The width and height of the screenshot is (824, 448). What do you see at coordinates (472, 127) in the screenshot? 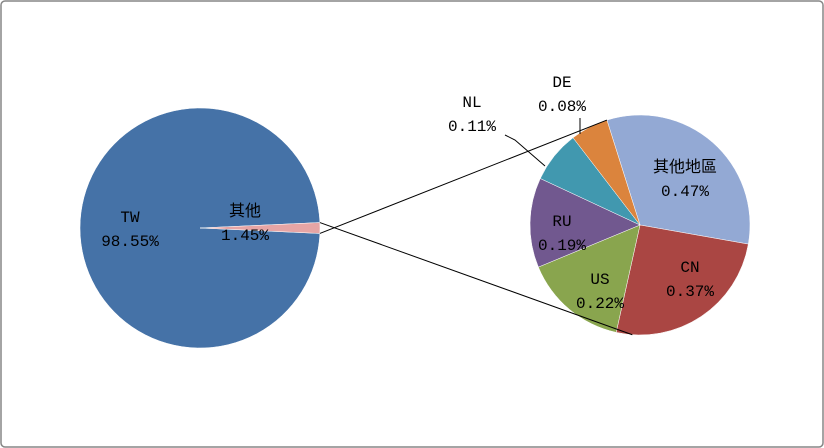
I see `slice-value-label: 0.11%` at bounding box center [472, 127].